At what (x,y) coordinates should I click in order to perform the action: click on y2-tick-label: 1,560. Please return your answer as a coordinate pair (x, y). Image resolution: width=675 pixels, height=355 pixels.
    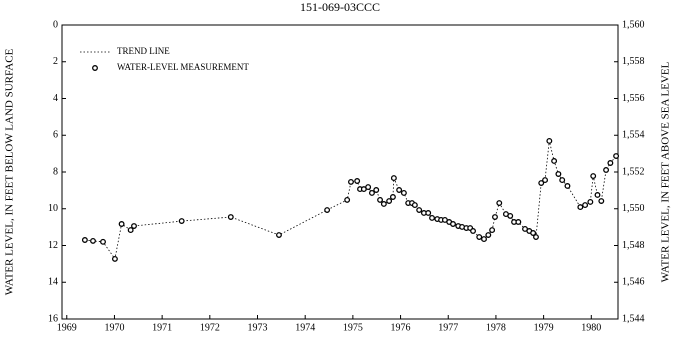
    Looking at the image, I should click on (633, 24).